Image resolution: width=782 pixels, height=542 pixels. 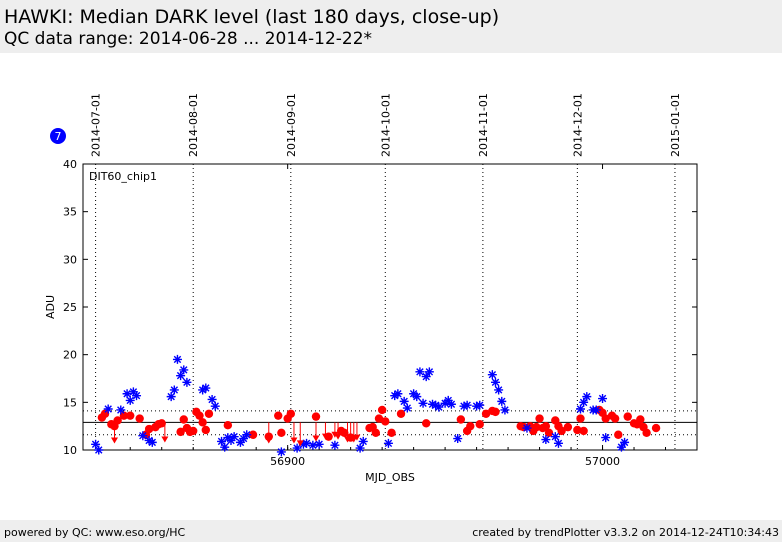 What do you see at coordinates (70, 164) in the screenshot?
I see `y-tick-label: 40` at bounding box center [70, 164].